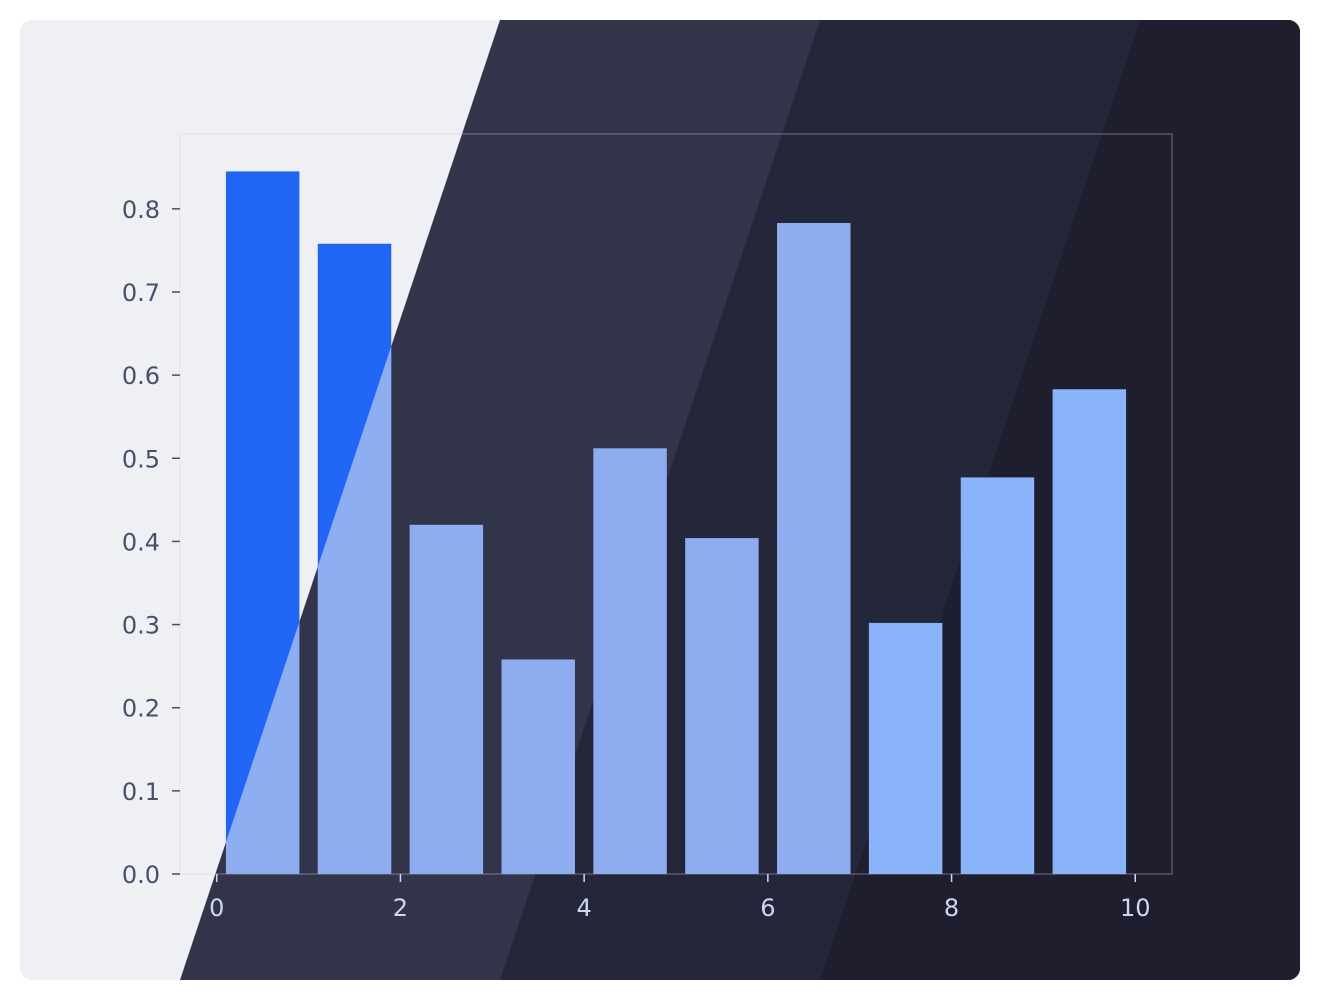  What do you see at coordinates (141, 376) in the screenshot?
I see `y-tick-label: 0.6` at bounding box center [141, 376].